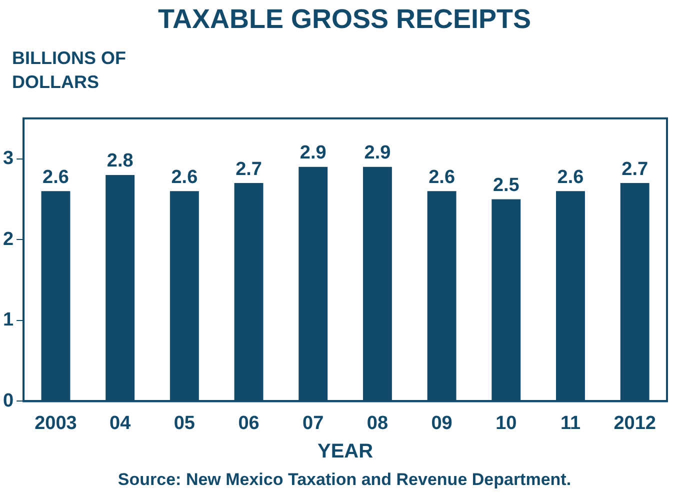 Image resolution: width=689 pixels, height=496 pixels. I want to click on x-tick-label: 08, so click(377, 423).